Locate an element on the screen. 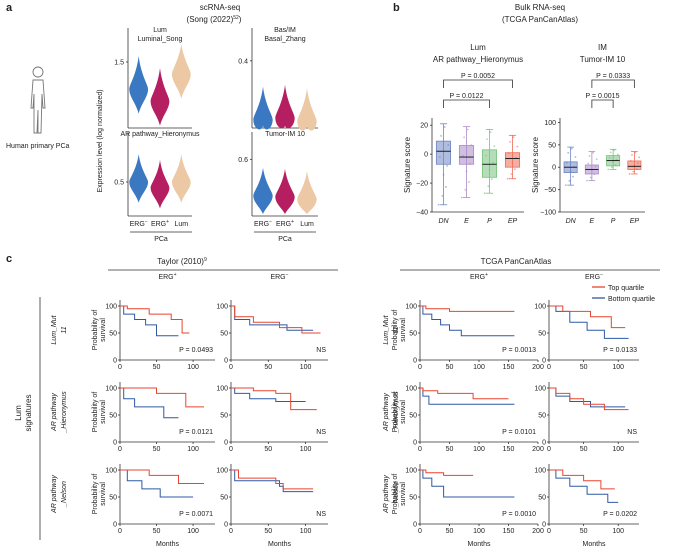 Image resolution: width=685 pixels, height=558 pixels. box-category-label: E is located at coordinates (592, 221).